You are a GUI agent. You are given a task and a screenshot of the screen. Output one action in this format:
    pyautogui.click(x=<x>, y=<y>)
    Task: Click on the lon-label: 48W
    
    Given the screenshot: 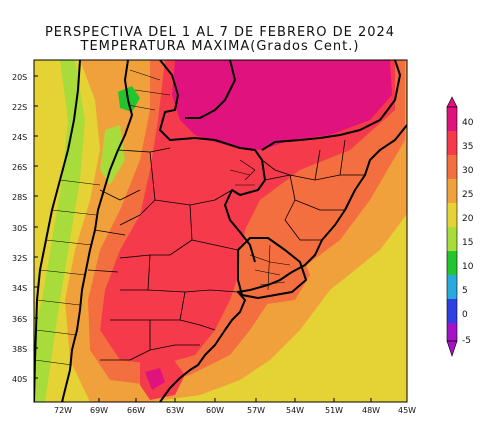 What is the action you would take?
    pyautogui.click(x=371, y=410)
    